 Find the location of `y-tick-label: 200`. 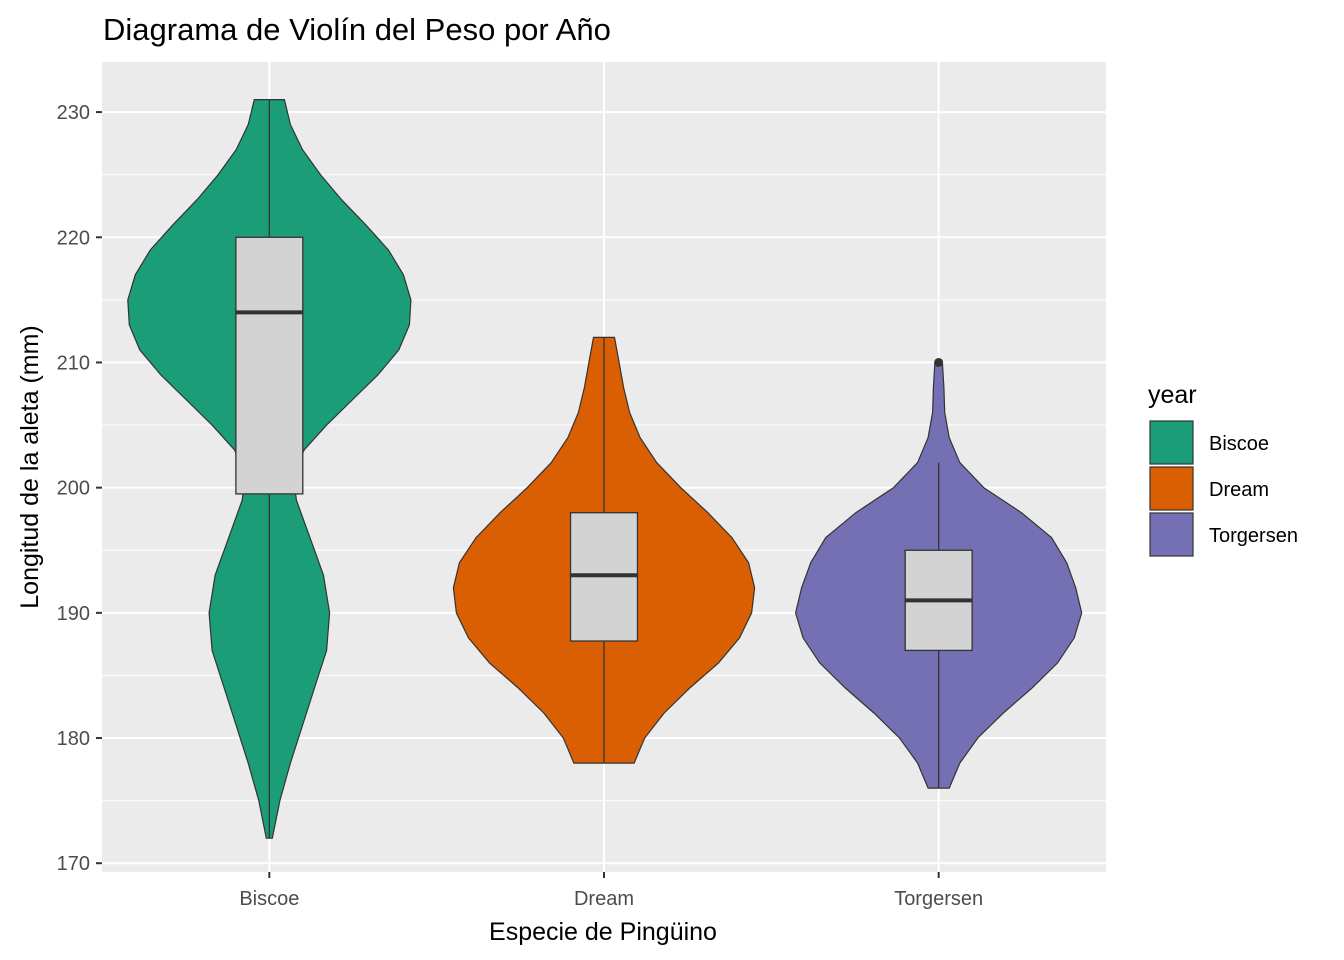

y-tick-label: 200 is located at coordinates (73, 489).